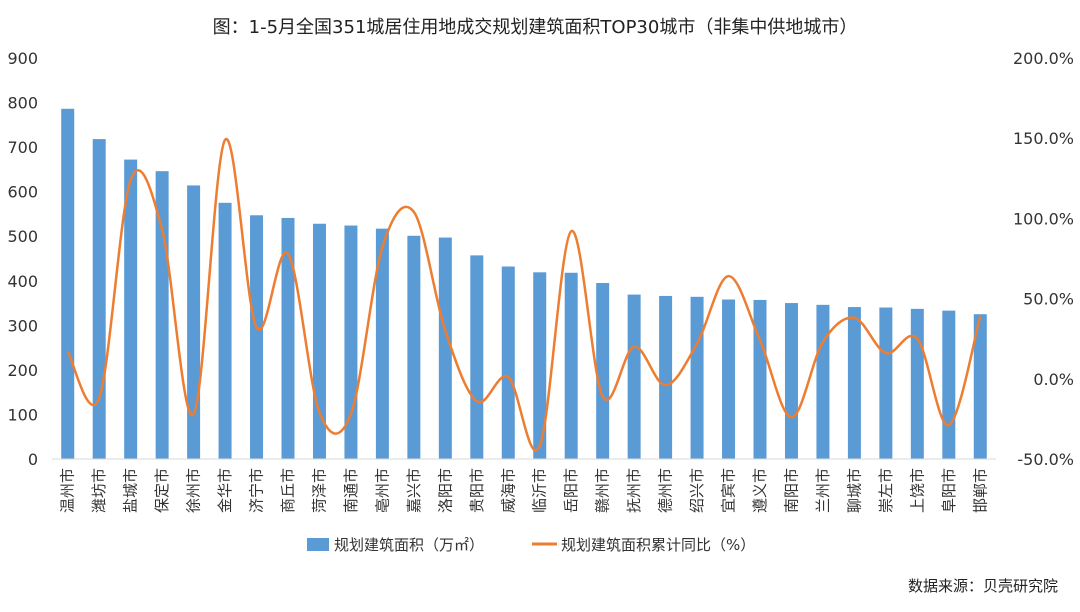 This screenshot has width=1080, height=612. I want to click on left-axis-tick-label: 900, so click(22, 58).